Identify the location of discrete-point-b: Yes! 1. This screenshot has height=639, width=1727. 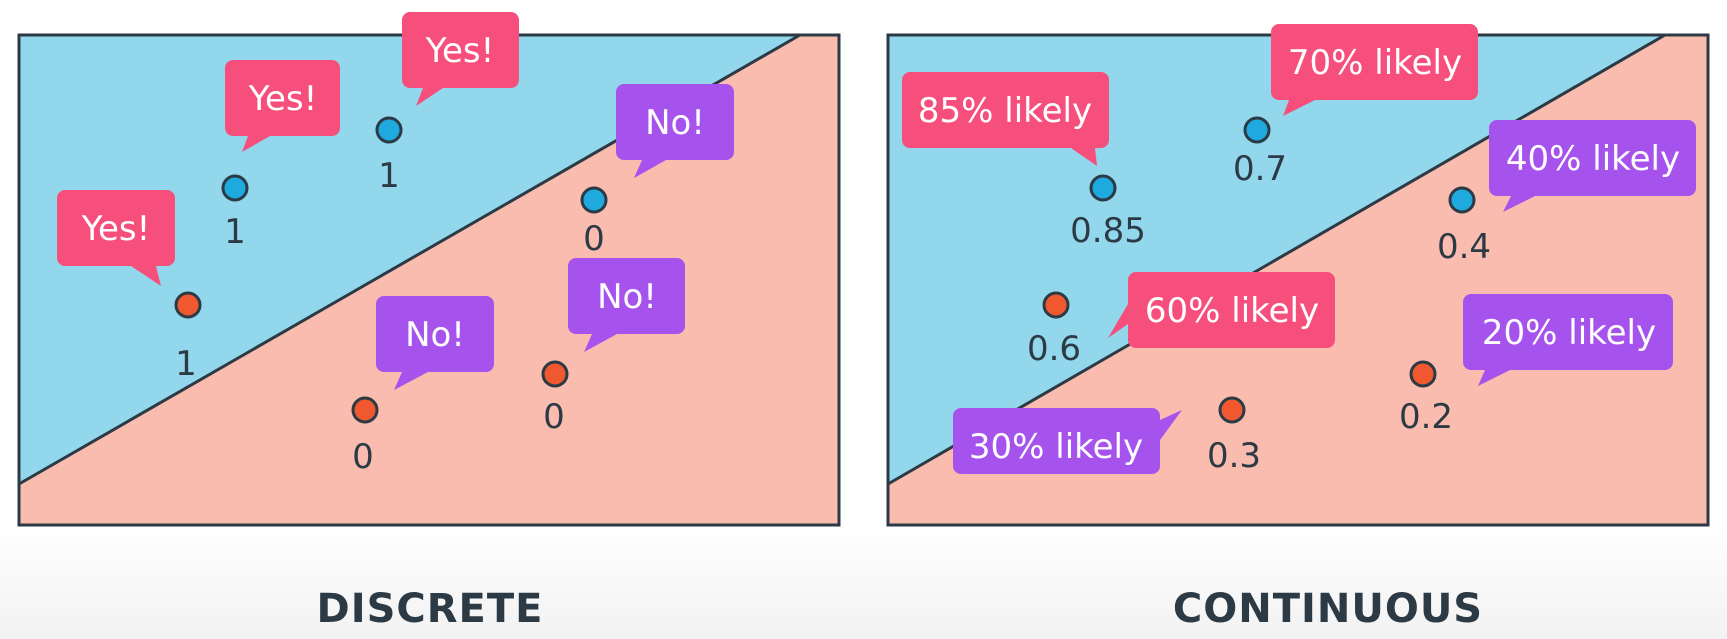
(447, 104).